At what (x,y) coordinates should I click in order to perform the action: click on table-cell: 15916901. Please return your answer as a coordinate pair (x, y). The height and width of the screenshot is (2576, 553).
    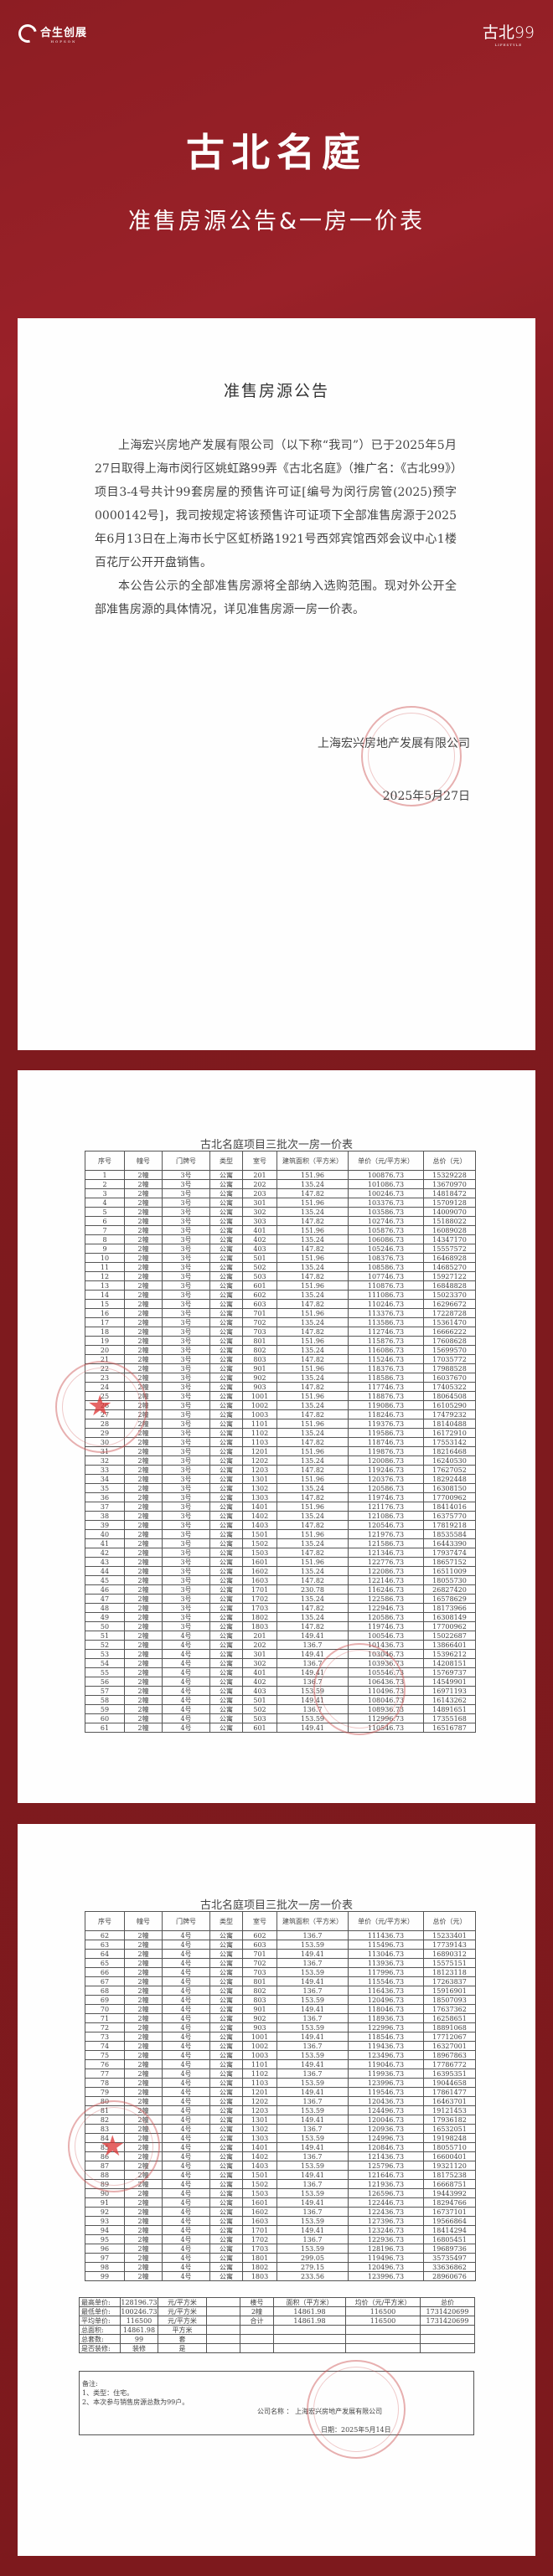
    Looking at the image, I should click on (450, 1991).